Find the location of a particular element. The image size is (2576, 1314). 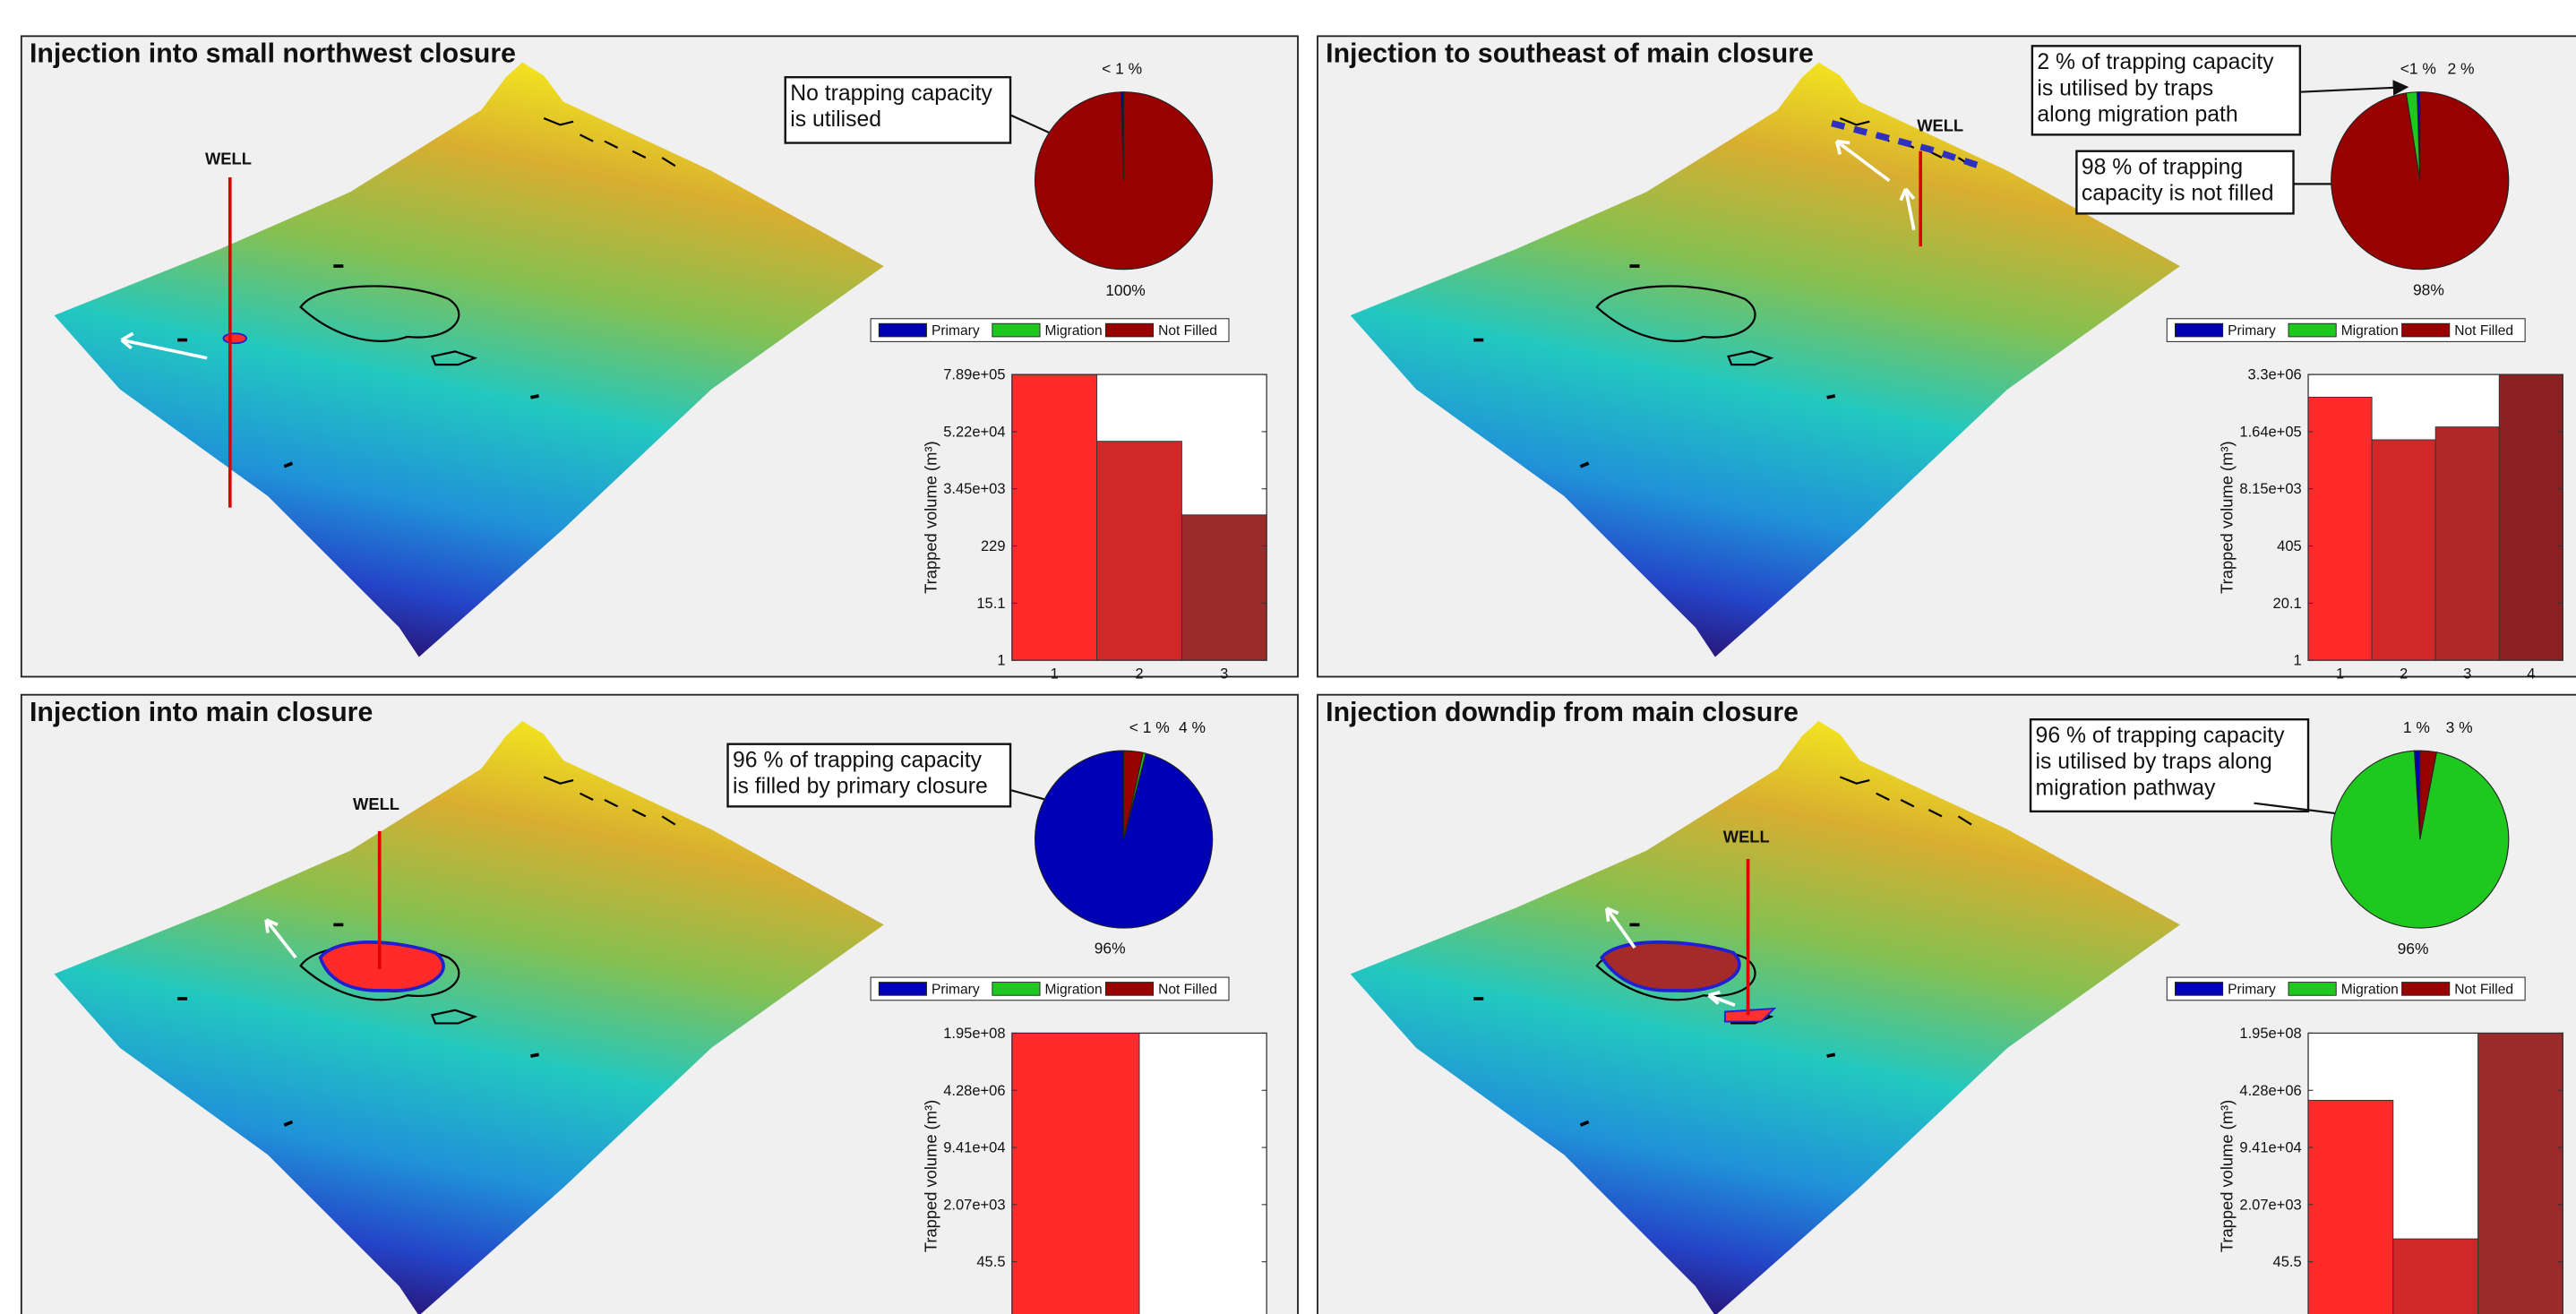

pie-label: 1 % is located at coordinates (2416, 727).